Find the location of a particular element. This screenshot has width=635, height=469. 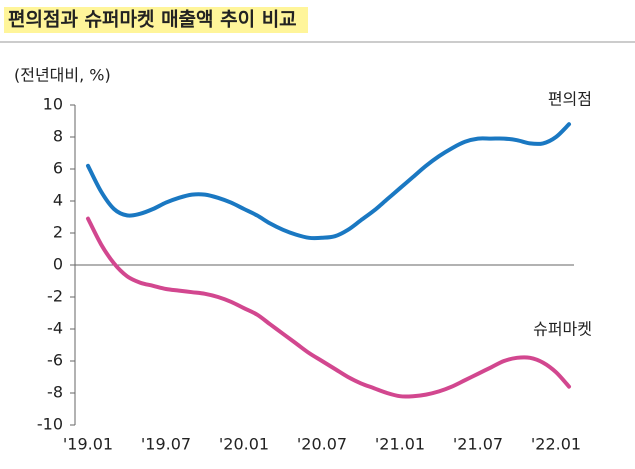

title-highlight is located at coordinates (156, 20).